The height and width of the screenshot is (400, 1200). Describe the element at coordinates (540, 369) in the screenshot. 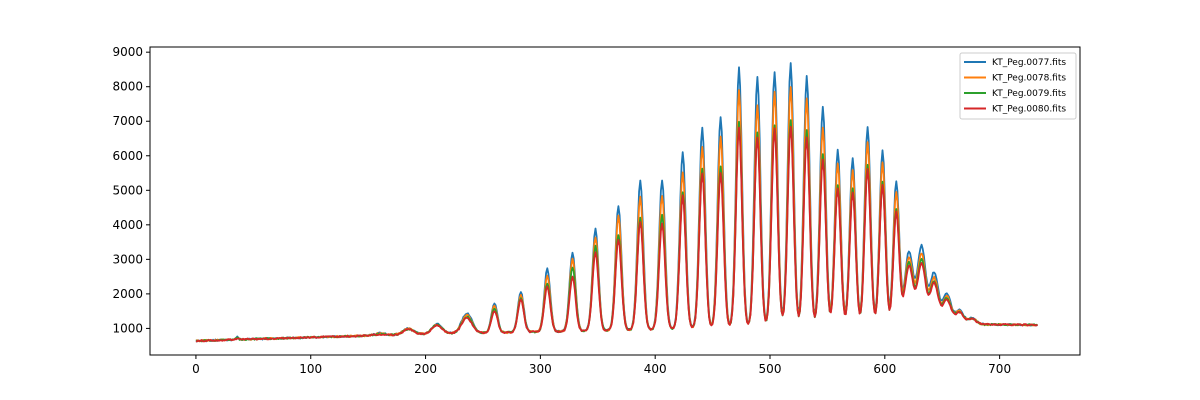

I see `x-tick-label: 300` at that location.